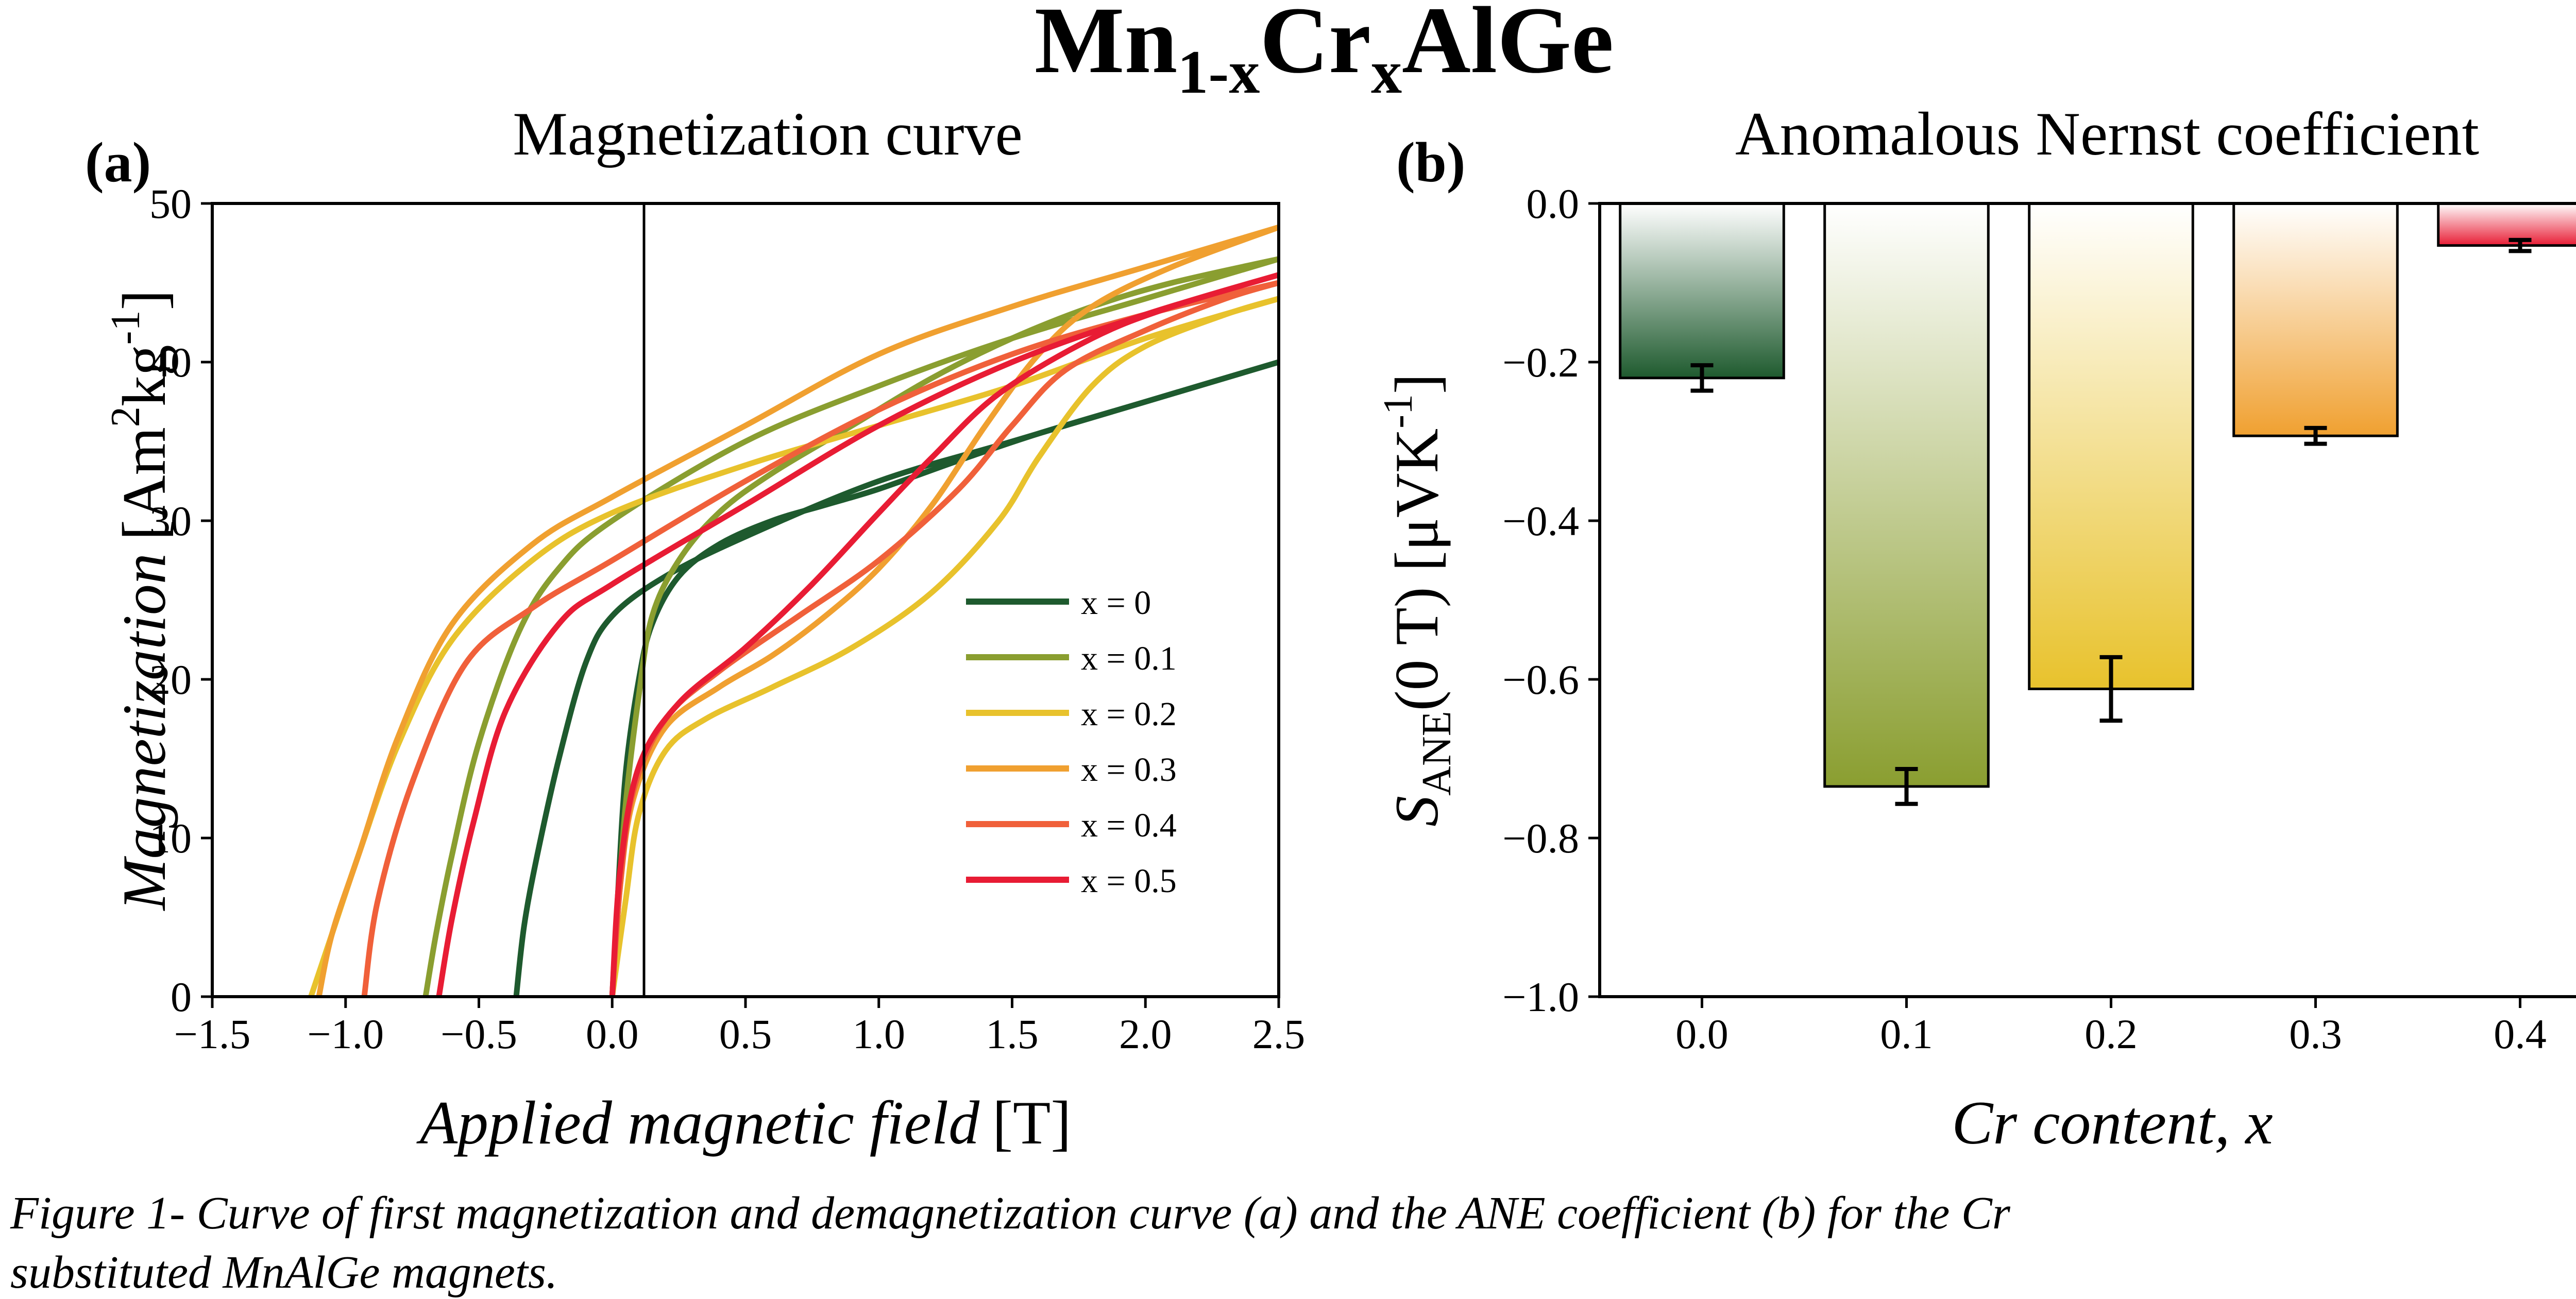  Describe the element at coordinates (170, 679) in the screenshot. I see `y-tick-label: 20` at that location.